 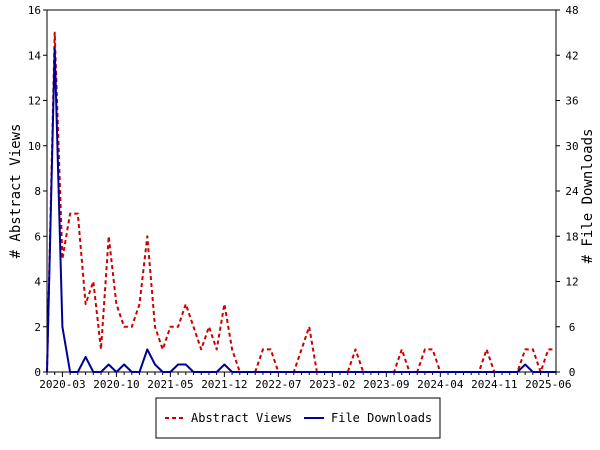 I want to click on y2-axis-title: # File Downloads, so click(x=588, y=196).